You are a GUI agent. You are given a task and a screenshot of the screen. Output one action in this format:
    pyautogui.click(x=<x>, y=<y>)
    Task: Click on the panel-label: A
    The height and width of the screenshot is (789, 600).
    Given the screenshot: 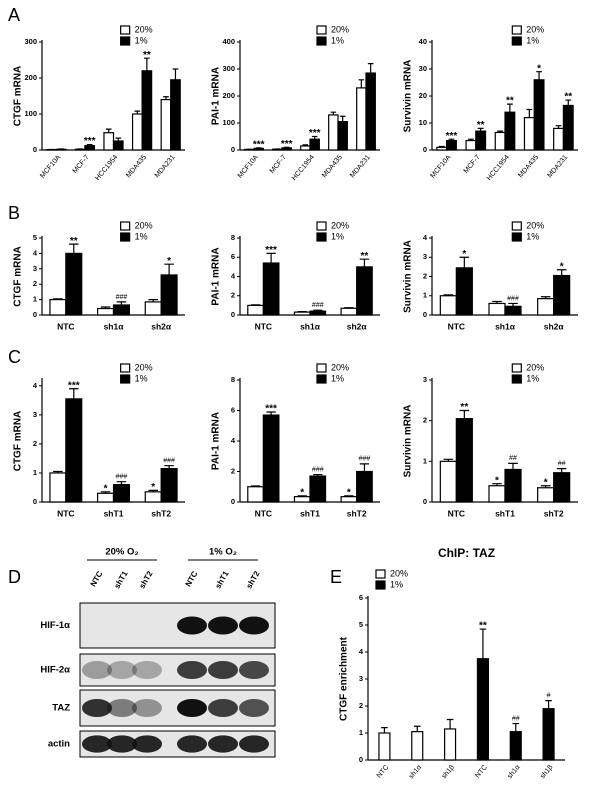 What is the action you would take?
    pyautogui.click(x=14, y=15)
    